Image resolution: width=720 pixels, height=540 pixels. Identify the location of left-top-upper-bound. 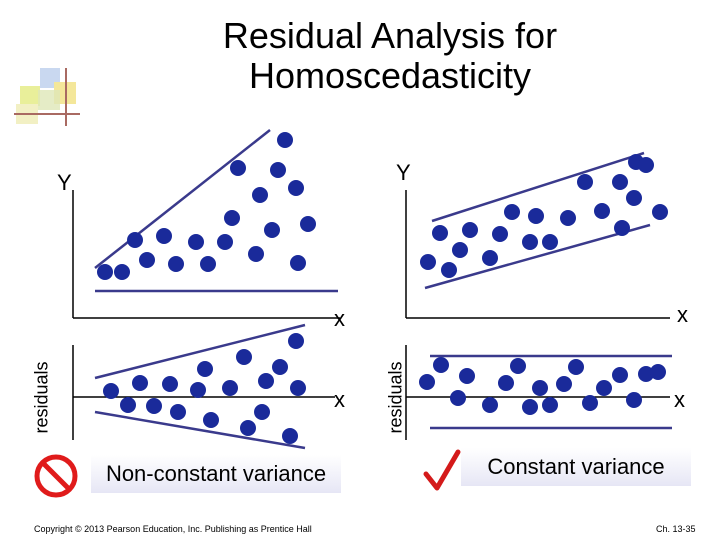
(182, 199).